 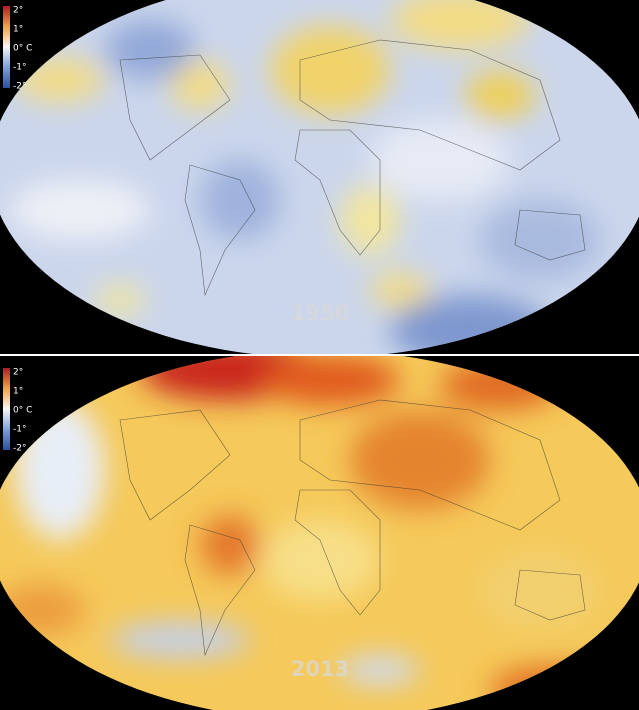 What do you see at coordinates (320, 313) in the screenshot?
I see `year-label: 1950` at bounding box center [320, 313].